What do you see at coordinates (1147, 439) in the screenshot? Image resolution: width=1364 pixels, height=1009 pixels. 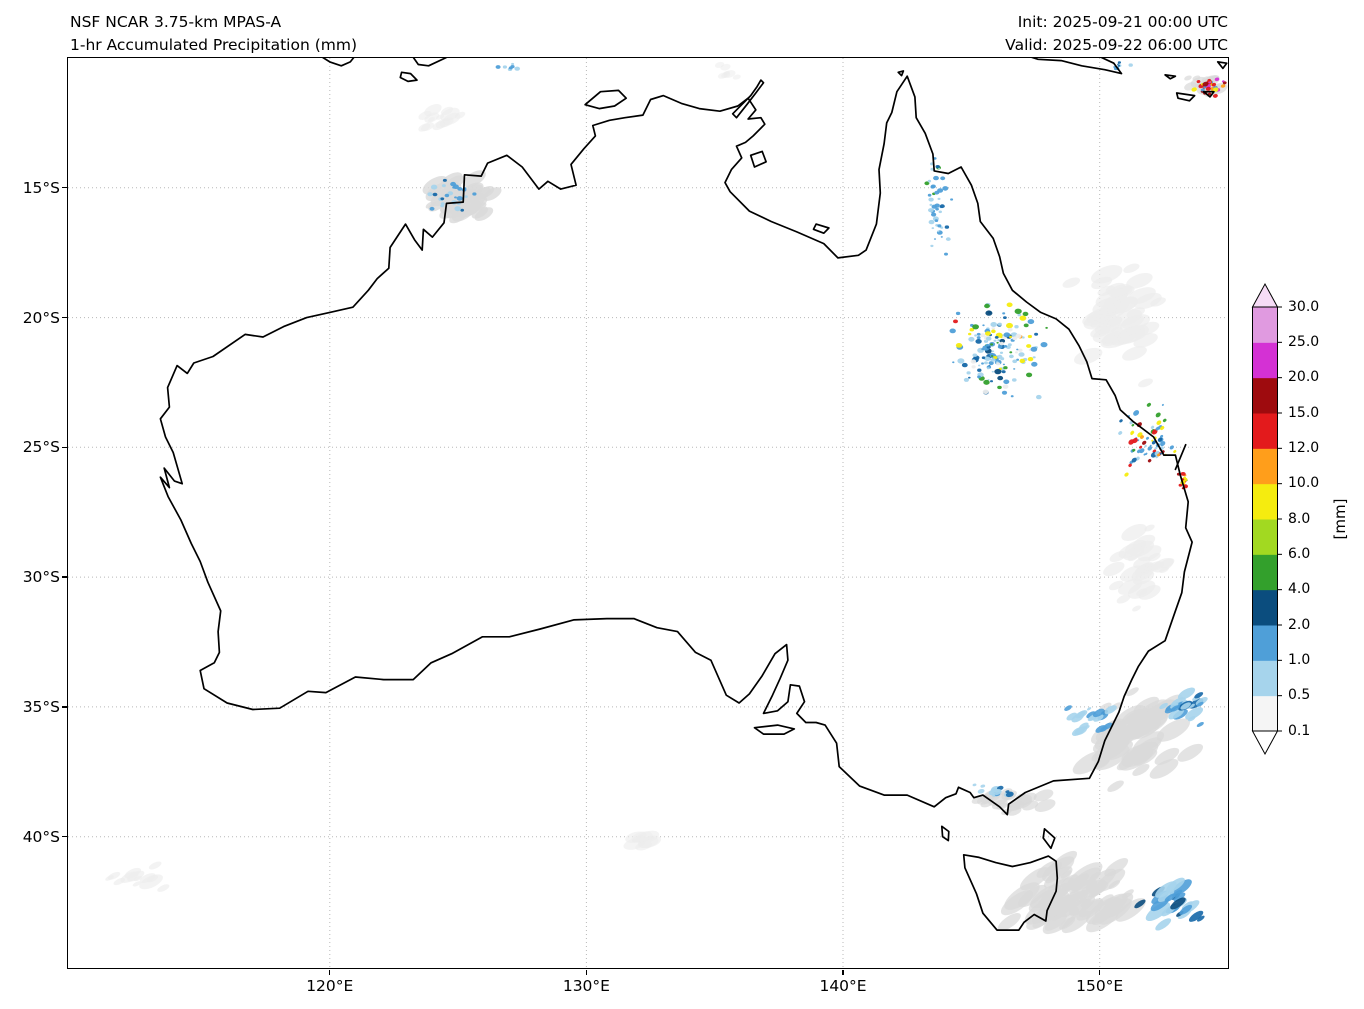 I see `precip-cluster-qld-coast` at bounding box center [1147, 439].